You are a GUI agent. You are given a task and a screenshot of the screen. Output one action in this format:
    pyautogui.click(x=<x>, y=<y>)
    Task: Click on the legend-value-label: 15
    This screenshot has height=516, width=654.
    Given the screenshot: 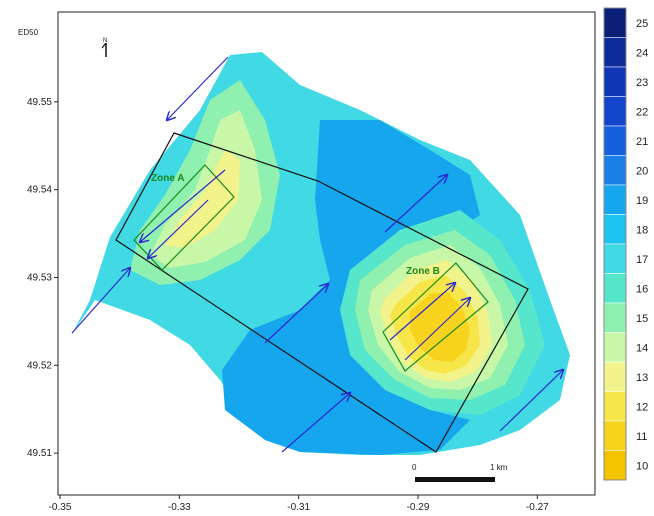 What is the action you would take?
    pyautogui.click(x=642, y=319)
    